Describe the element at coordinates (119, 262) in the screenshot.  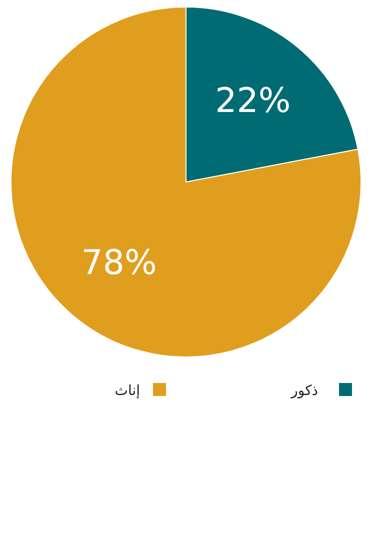
I see `data-label: 78%` at that location.